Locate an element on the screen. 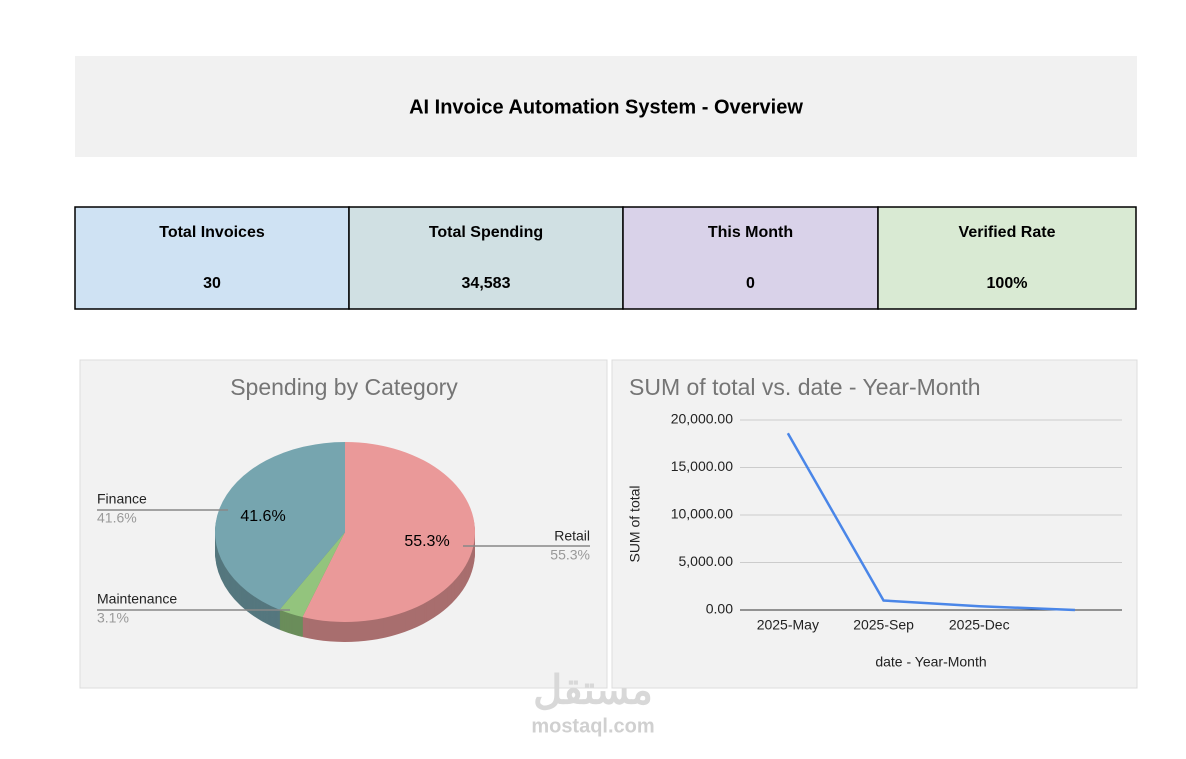 The width and height of the screenshot is (1186, 759). legend-label: Finance is located at coordinates (122, 499).